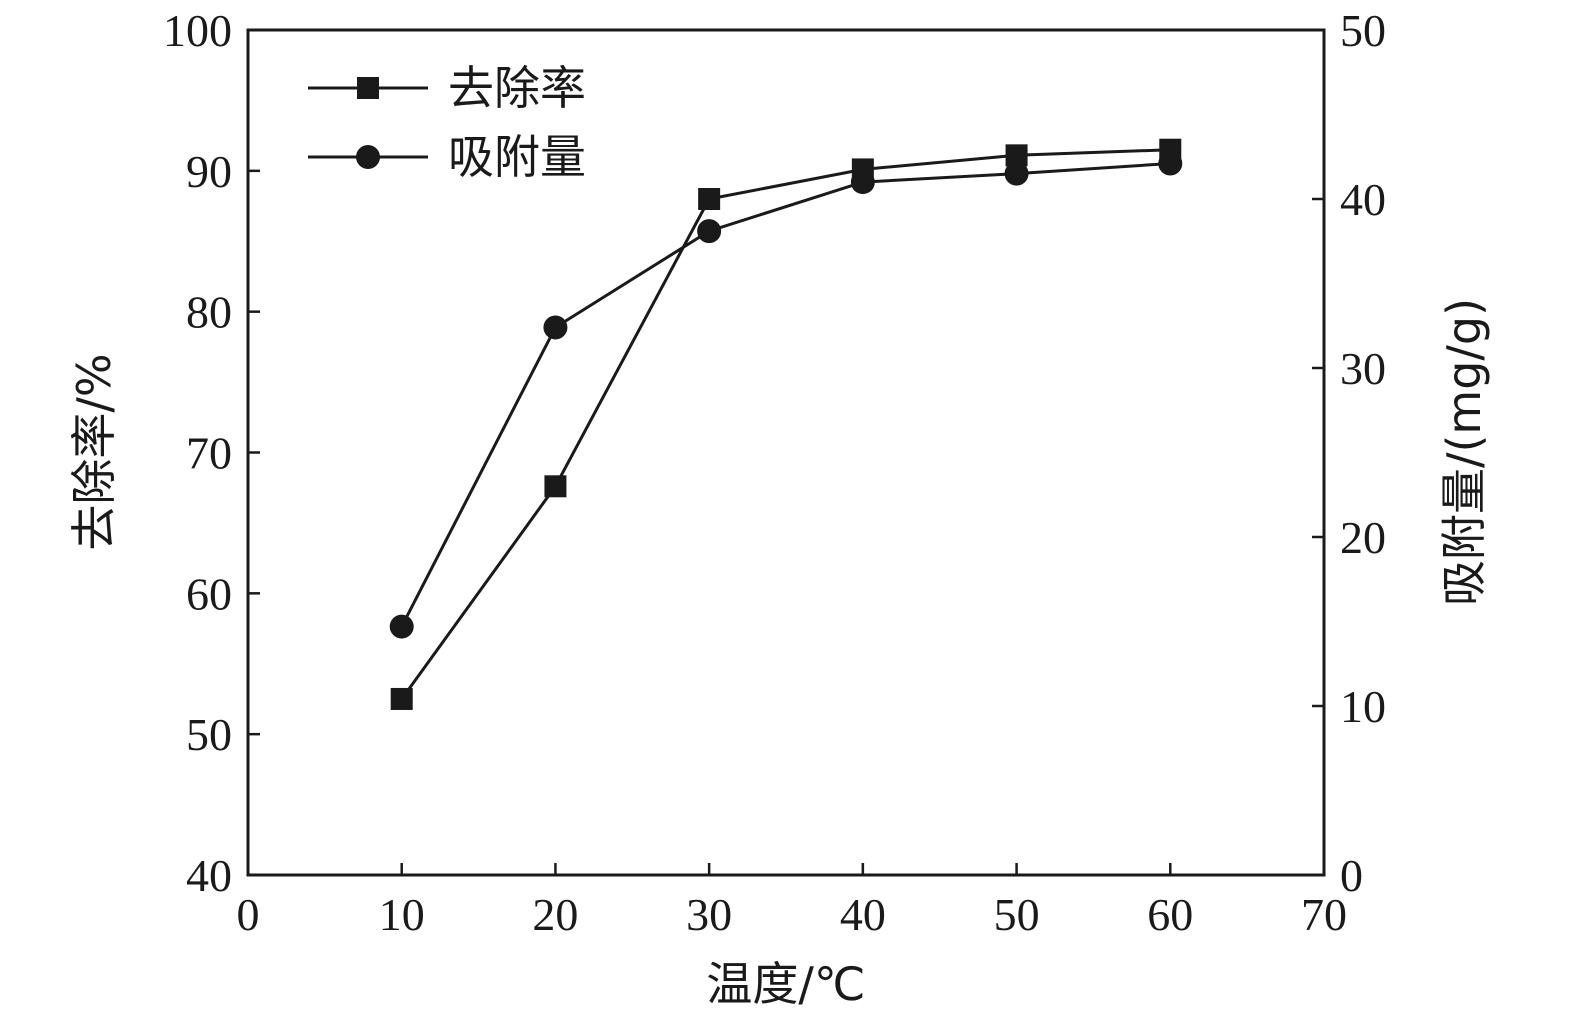 This screenshot has width=1575, height=1023. I want to click on left-axis-ticks: 40 50 60 70 80 90 100, so click(211, 453).